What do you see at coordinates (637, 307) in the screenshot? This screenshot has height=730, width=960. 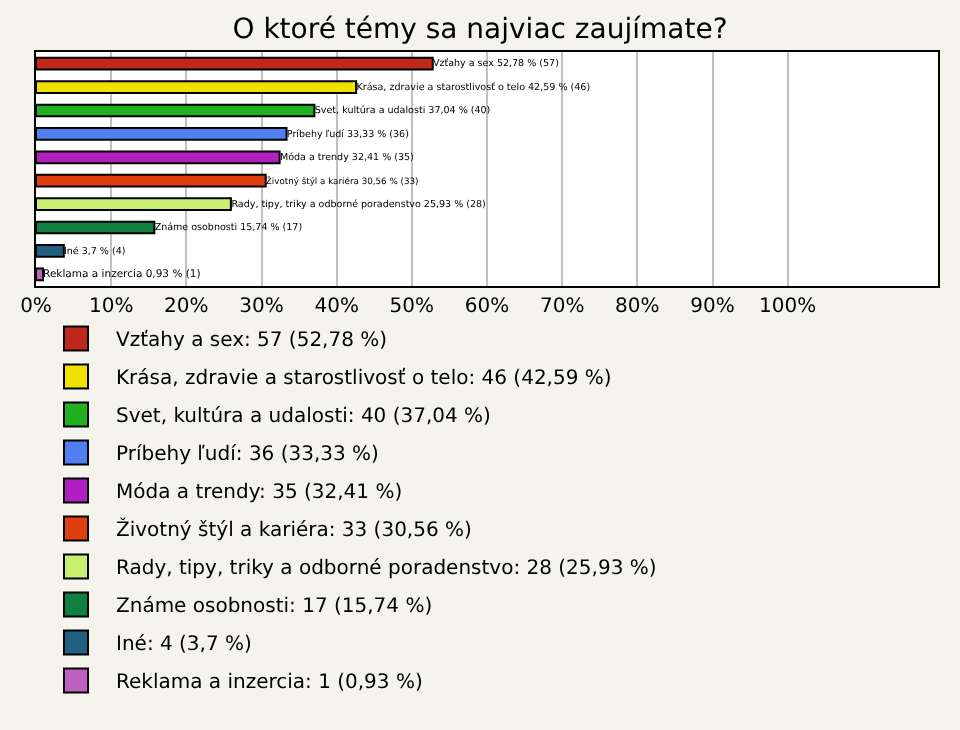 I see `x-tick-label: 80%` at bounding box center [637, 307].